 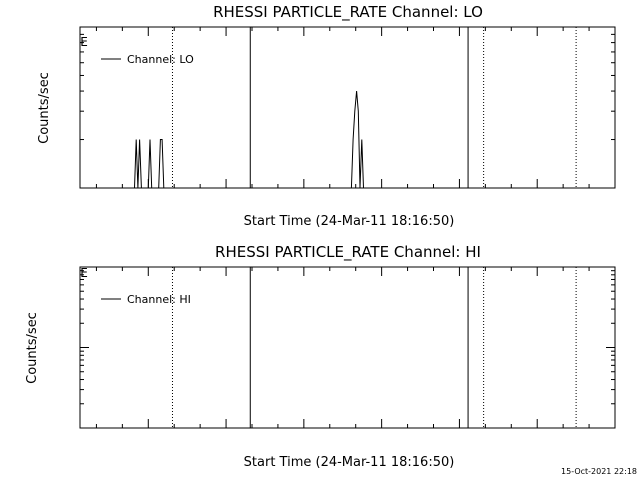 I want to click on legend-label: Channel: LO, so click(x=160, y=59).